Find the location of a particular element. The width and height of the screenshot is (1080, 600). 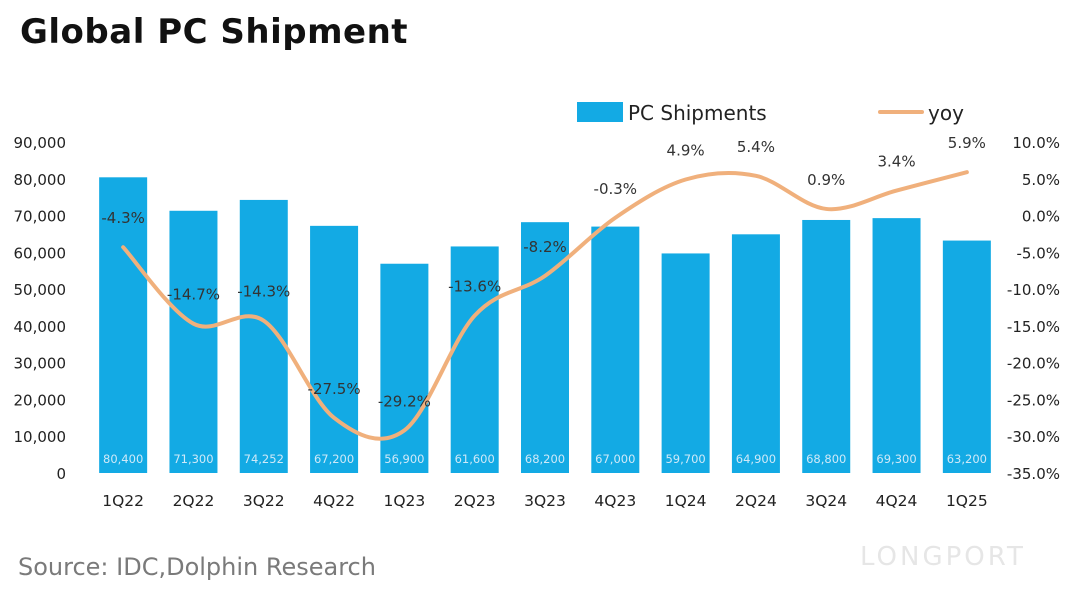

right-tick-label: -20.0% is located at coordinates (1033, 364).